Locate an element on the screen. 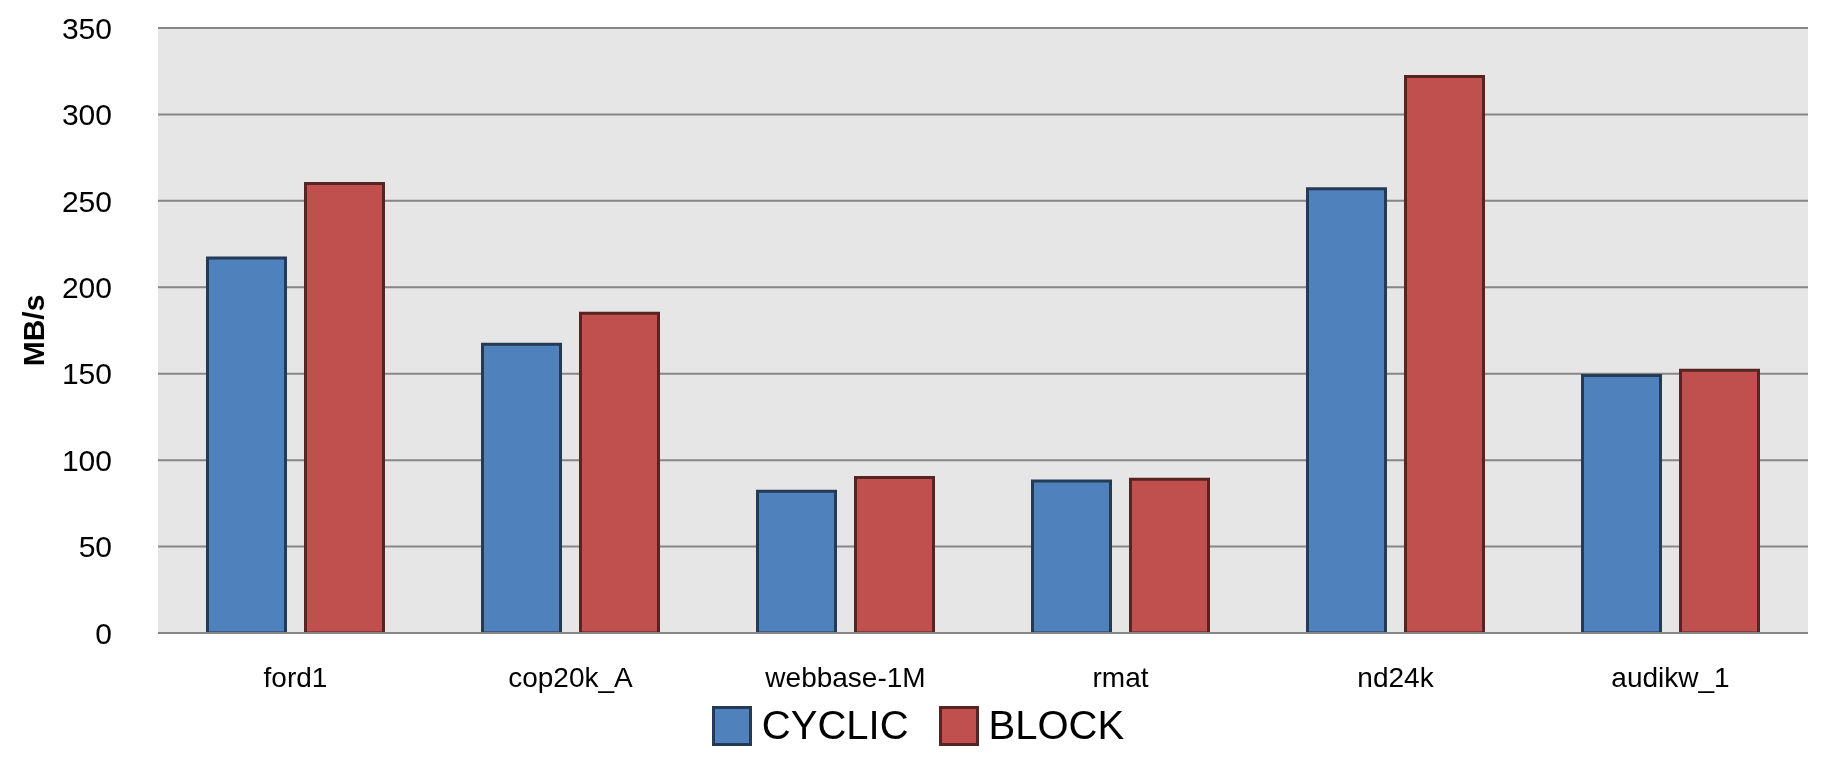  y-tick-label: 300 is located at coordinates (86, 115).